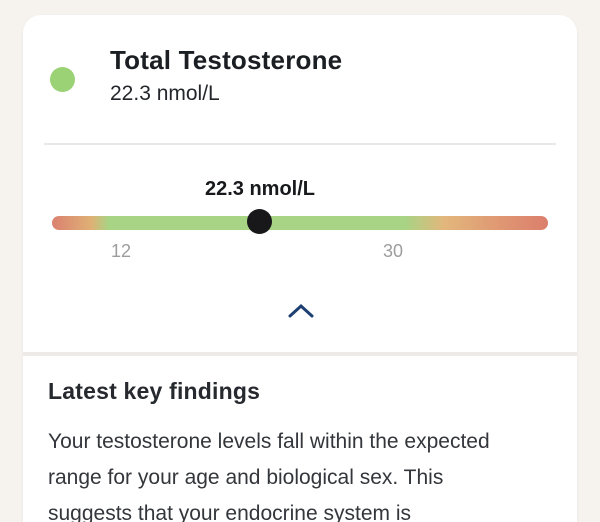 This screenshot has height=522, width=600. What do you see at coordinates (154, 391) in the screenshot?
I see `findings-heading: Latest key findings` at bounding box center [154, 391].